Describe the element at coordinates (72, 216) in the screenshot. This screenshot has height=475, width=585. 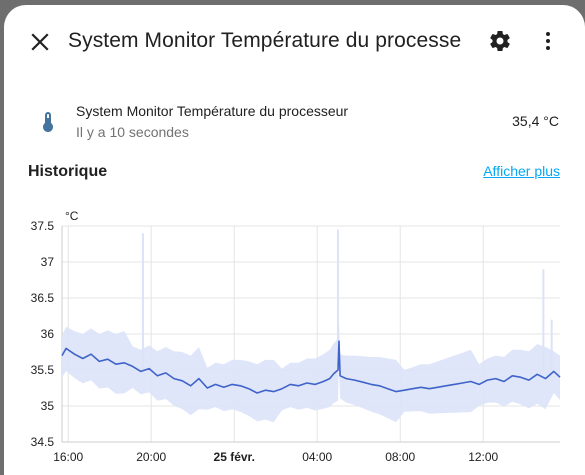
I see `y-axis-unit: °C` at that location.